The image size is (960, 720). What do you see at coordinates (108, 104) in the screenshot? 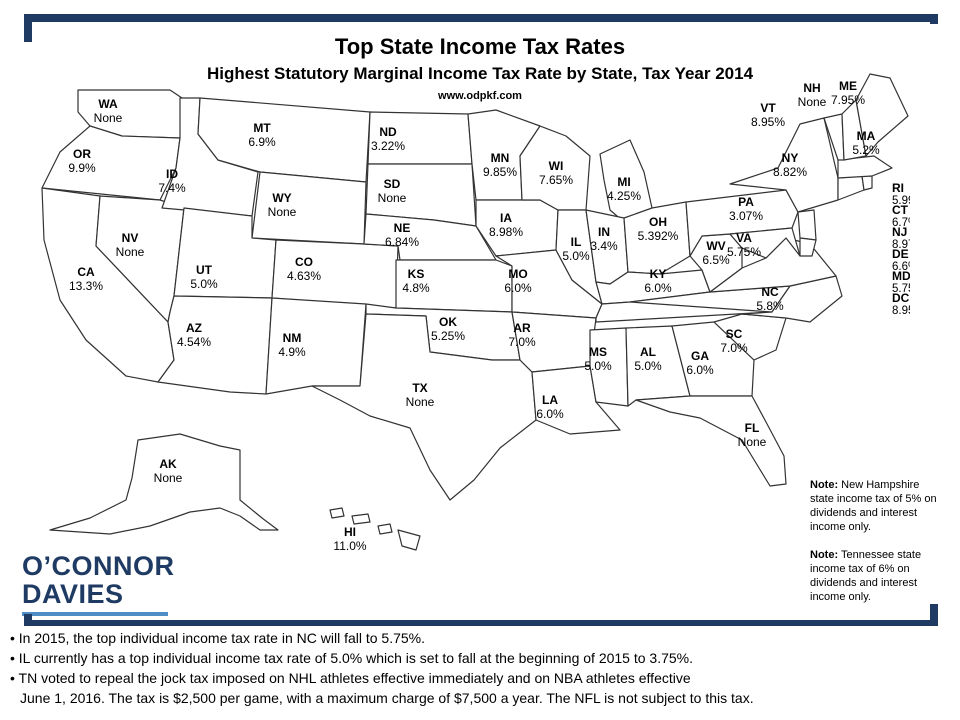
I see `label-wa-abbr: WA` at bounding box center [108, 104].